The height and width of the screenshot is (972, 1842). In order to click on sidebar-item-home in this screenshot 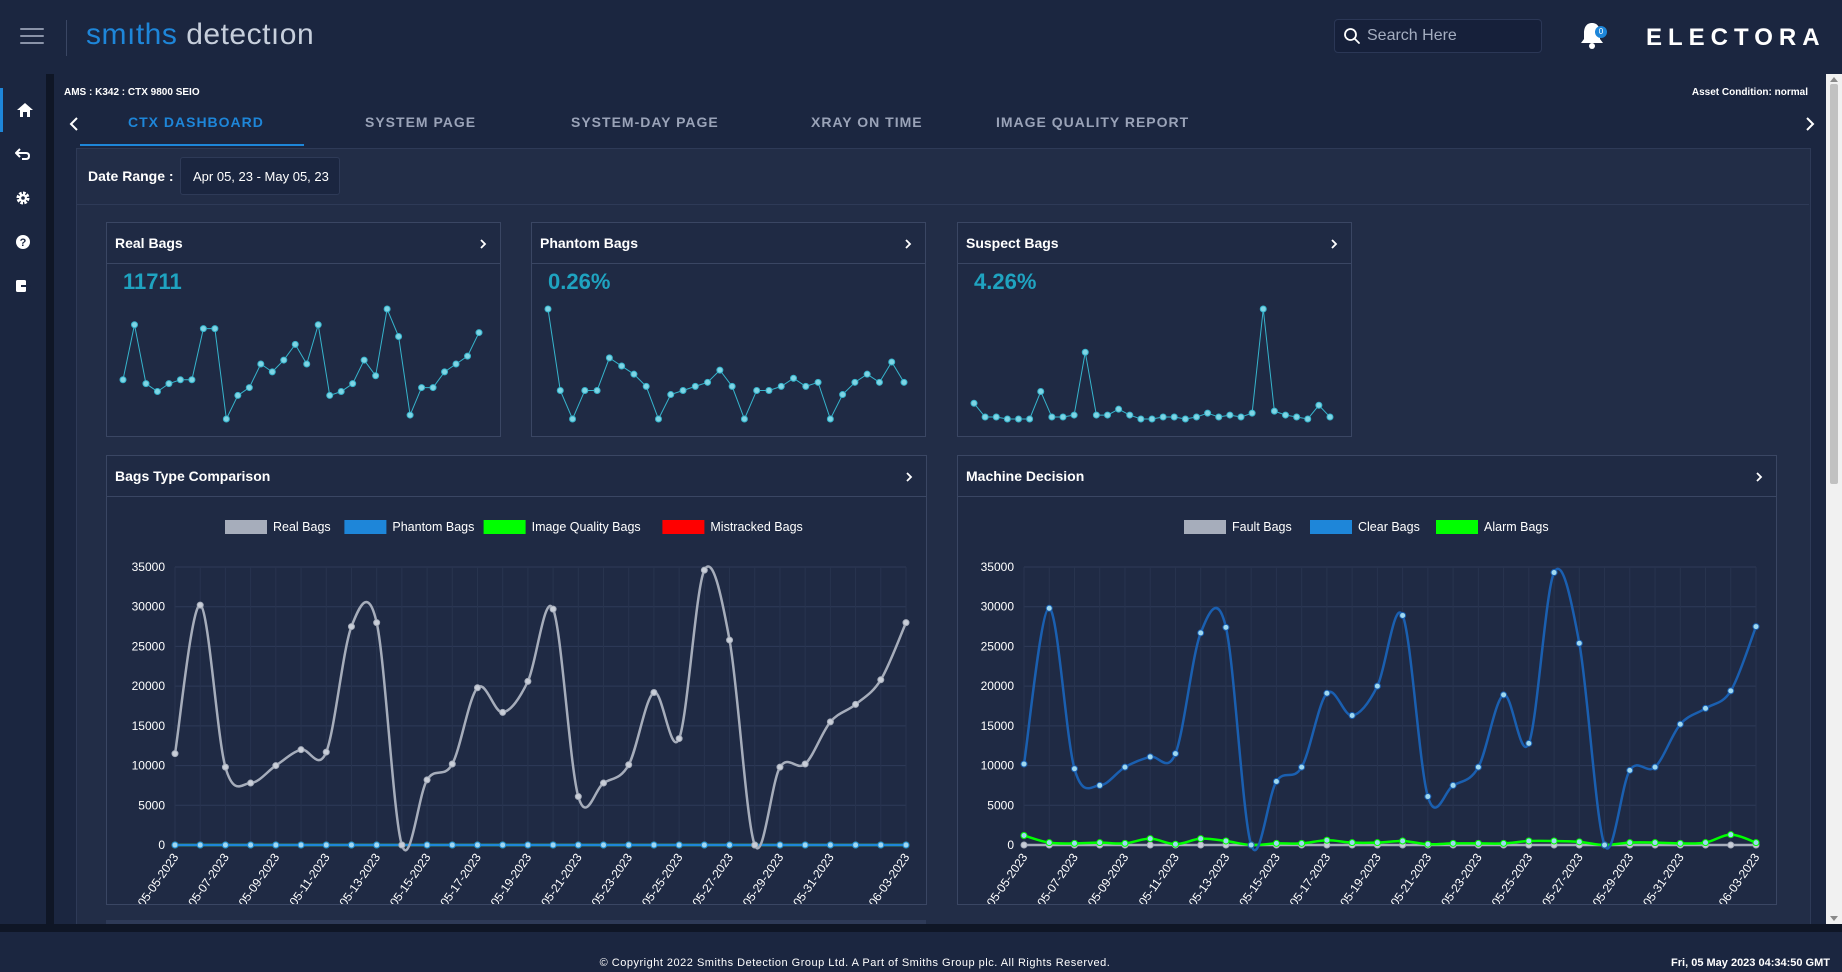, I will do `click(23, 110)`.